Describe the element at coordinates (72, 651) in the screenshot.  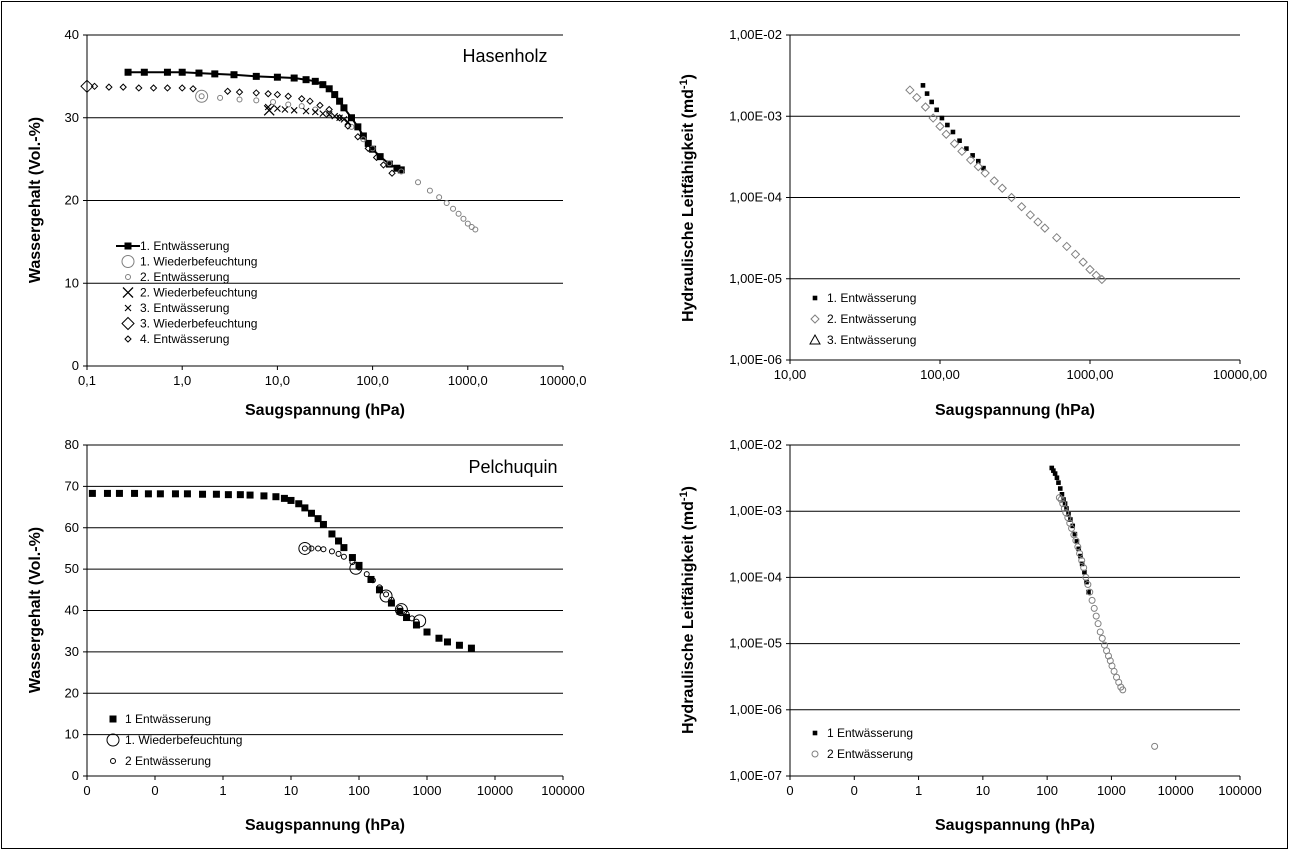
I see `y-tick-label: 30` at that location.